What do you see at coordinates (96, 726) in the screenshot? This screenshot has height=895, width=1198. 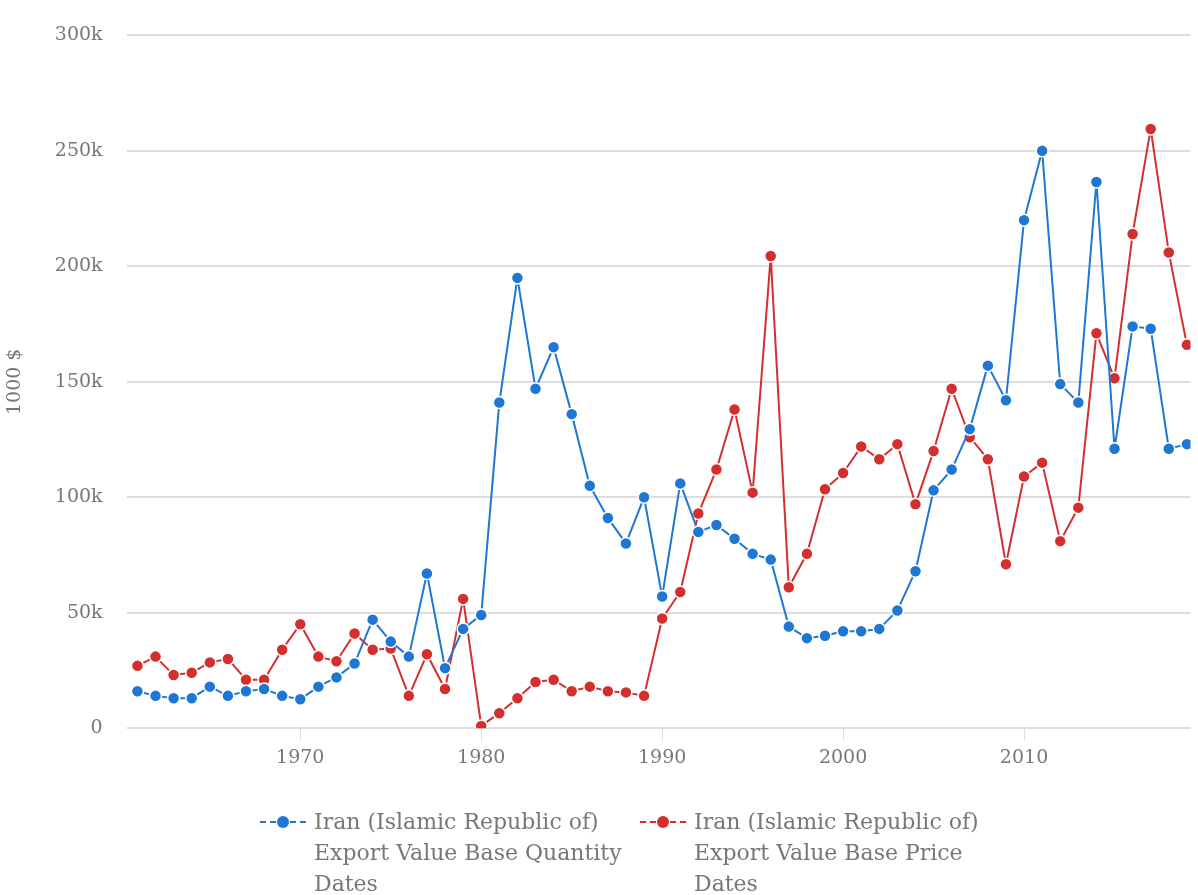 I see `y-tick-label: 0` at bounding box center [96, 726].